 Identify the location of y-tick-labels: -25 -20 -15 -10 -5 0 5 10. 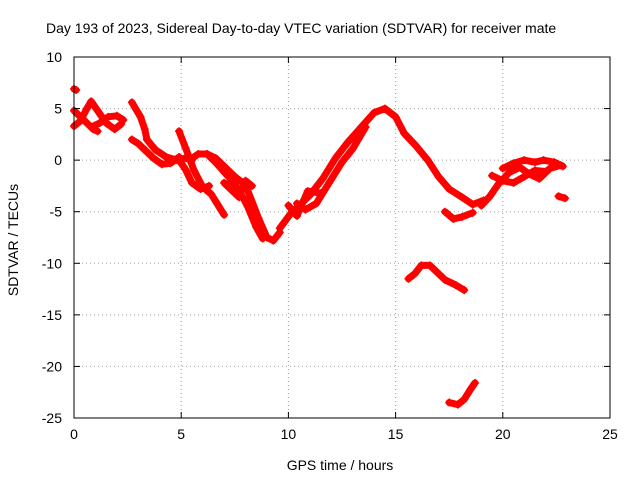
(52, 237).